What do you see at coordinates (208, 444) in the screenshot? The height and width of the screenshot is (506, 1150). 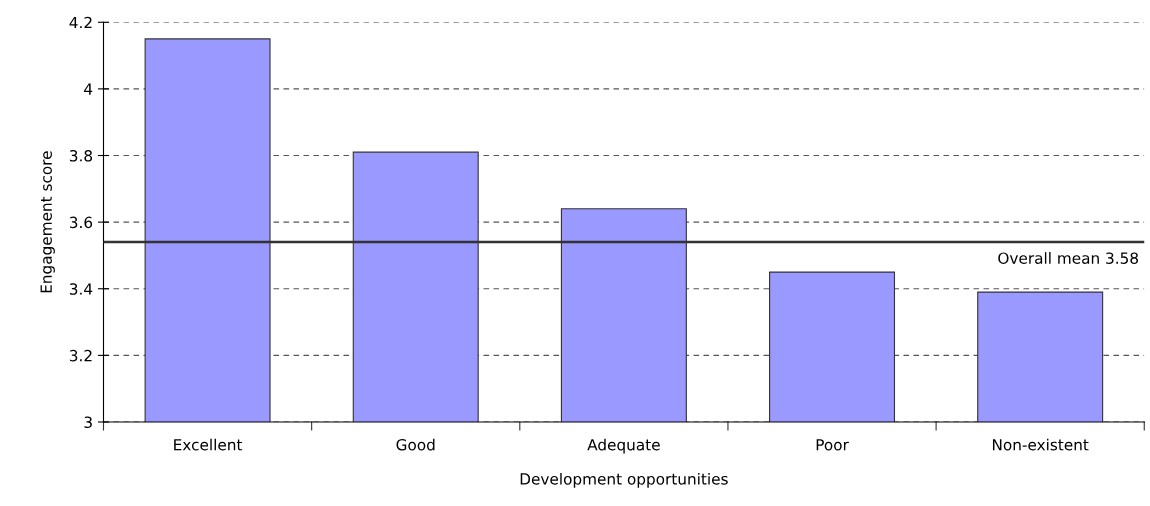 I see `x-tick-label: Excellent` at bounding box center [208, 444].